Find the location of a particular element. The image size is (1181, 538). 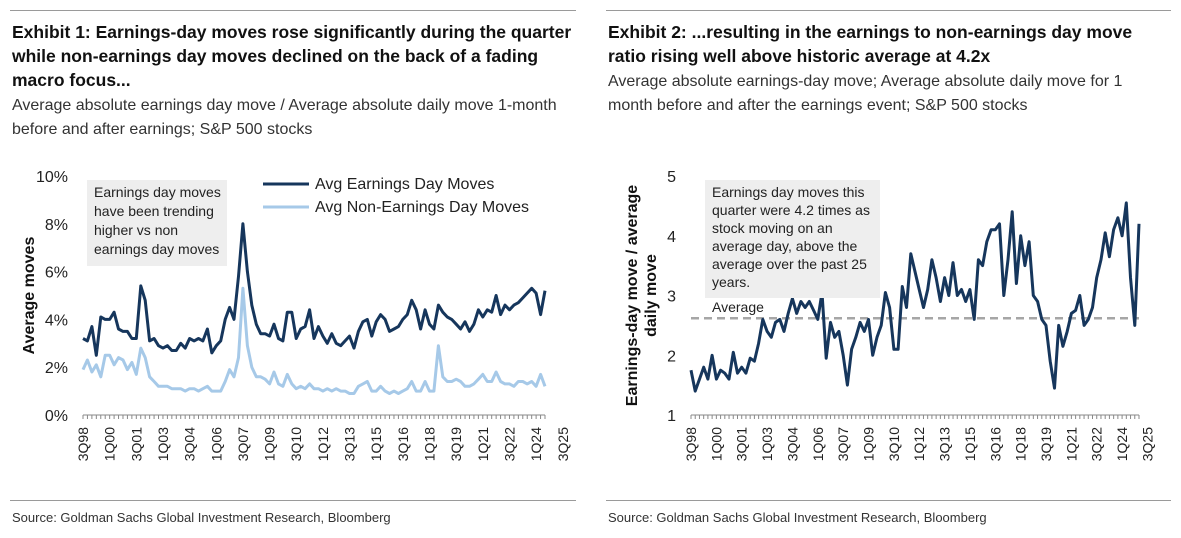

exhibit-2-x-tick-label: 1Q21 is located at coordinates (1071, 444).